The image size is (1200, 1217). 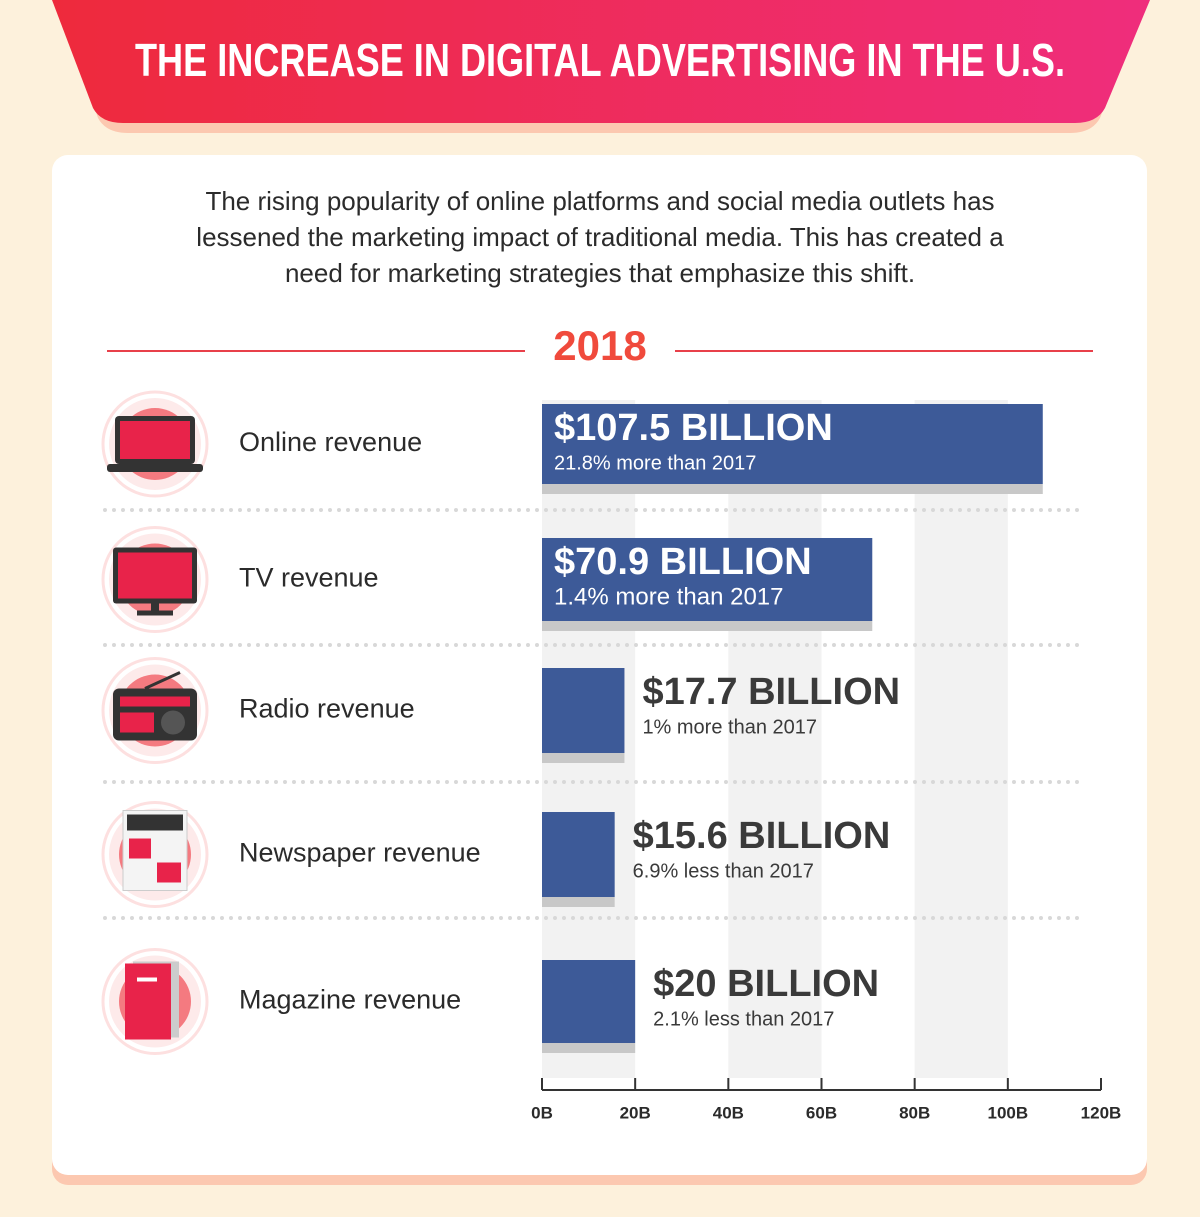 What do you see at coordinates (635, 1112) in the screenshot?
I see `x-tick-label: 20B` at bounding box center [635, 1112].